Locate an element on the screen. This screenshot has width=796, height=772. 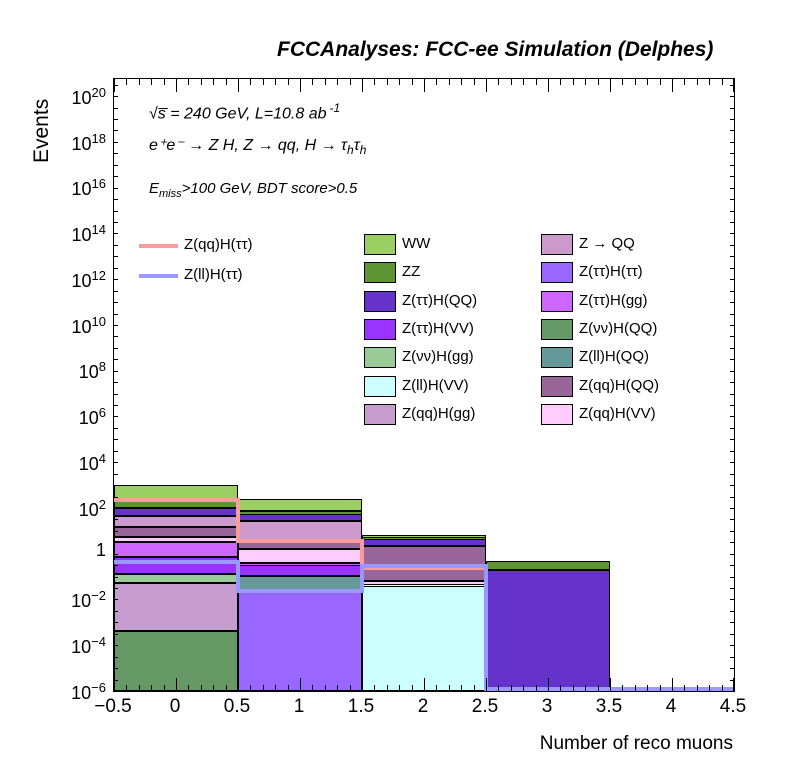
y-tick-label: 10⁸ is located at coordinates (92, 371).